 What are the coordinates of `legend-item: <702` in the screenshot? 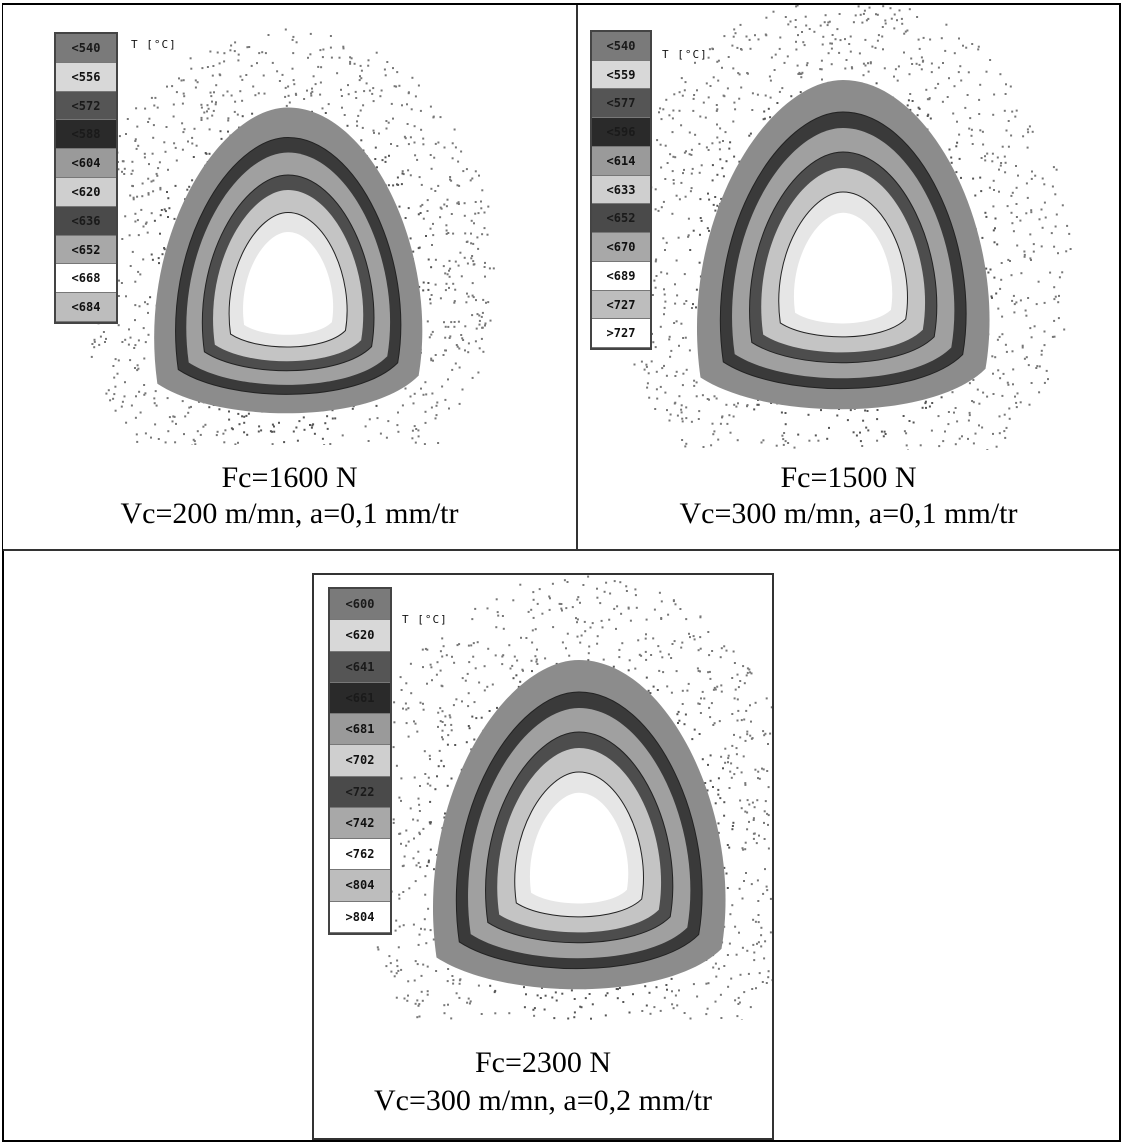 It's located at (360, 761).